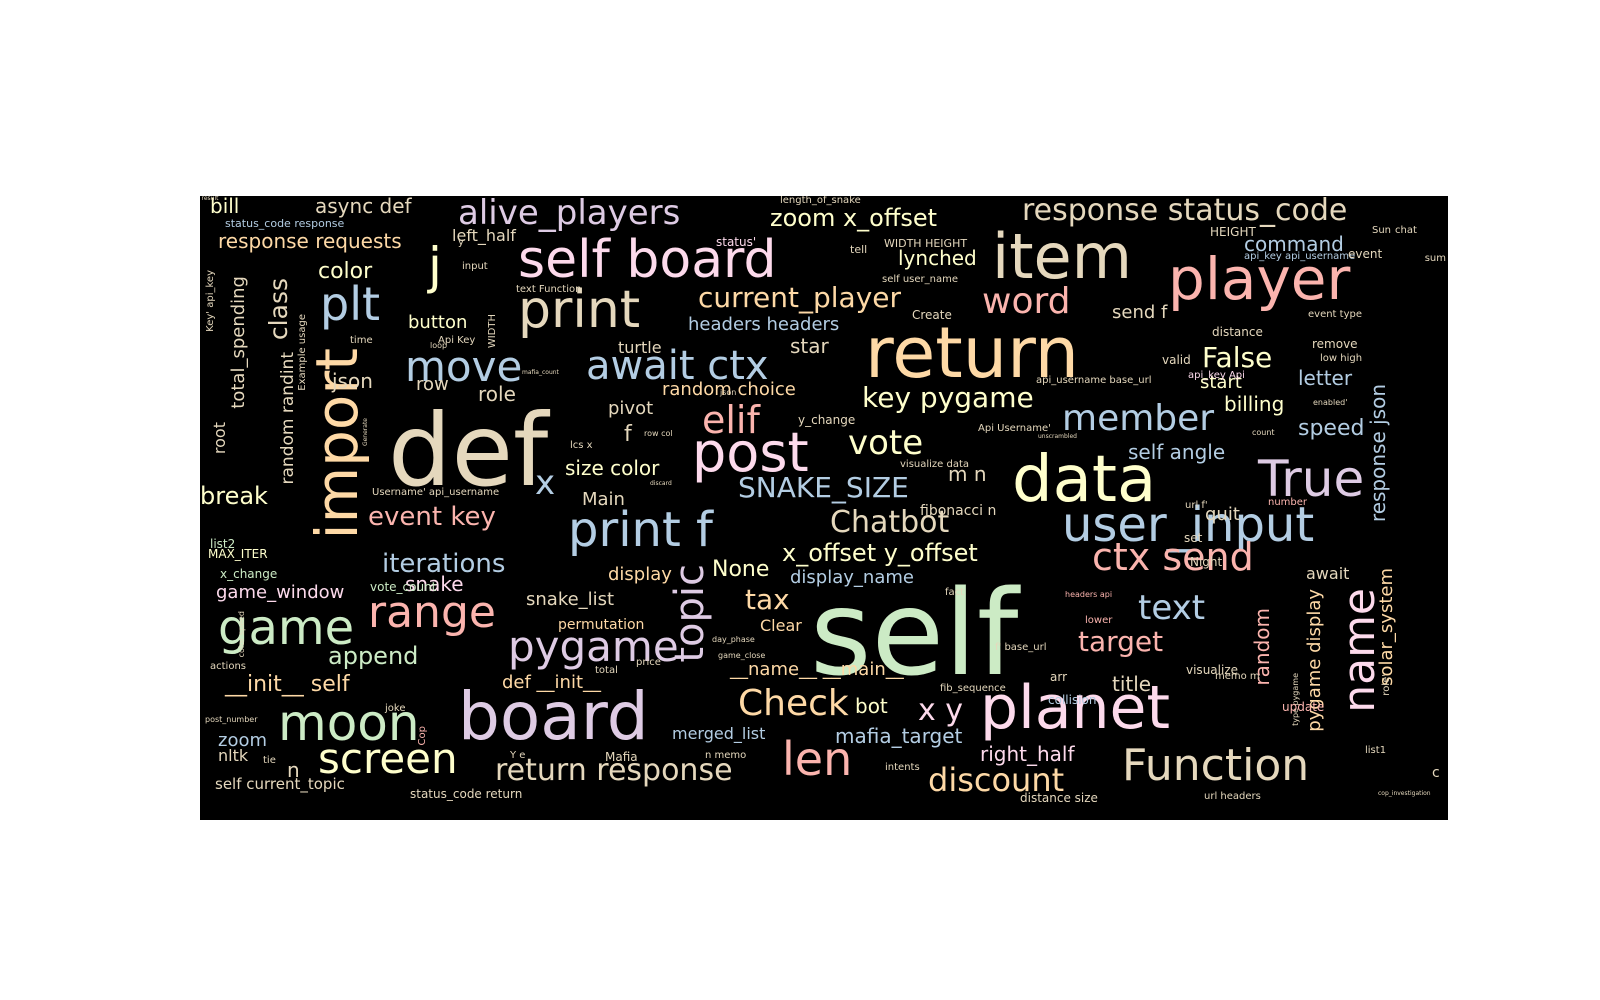 The height and width of the screenshot is (1000, 1600). What do you see at coordinates (1177, 452) in the screenshot?
I see `word-cloud-word: self angle` at bounding box center [1177, 452].